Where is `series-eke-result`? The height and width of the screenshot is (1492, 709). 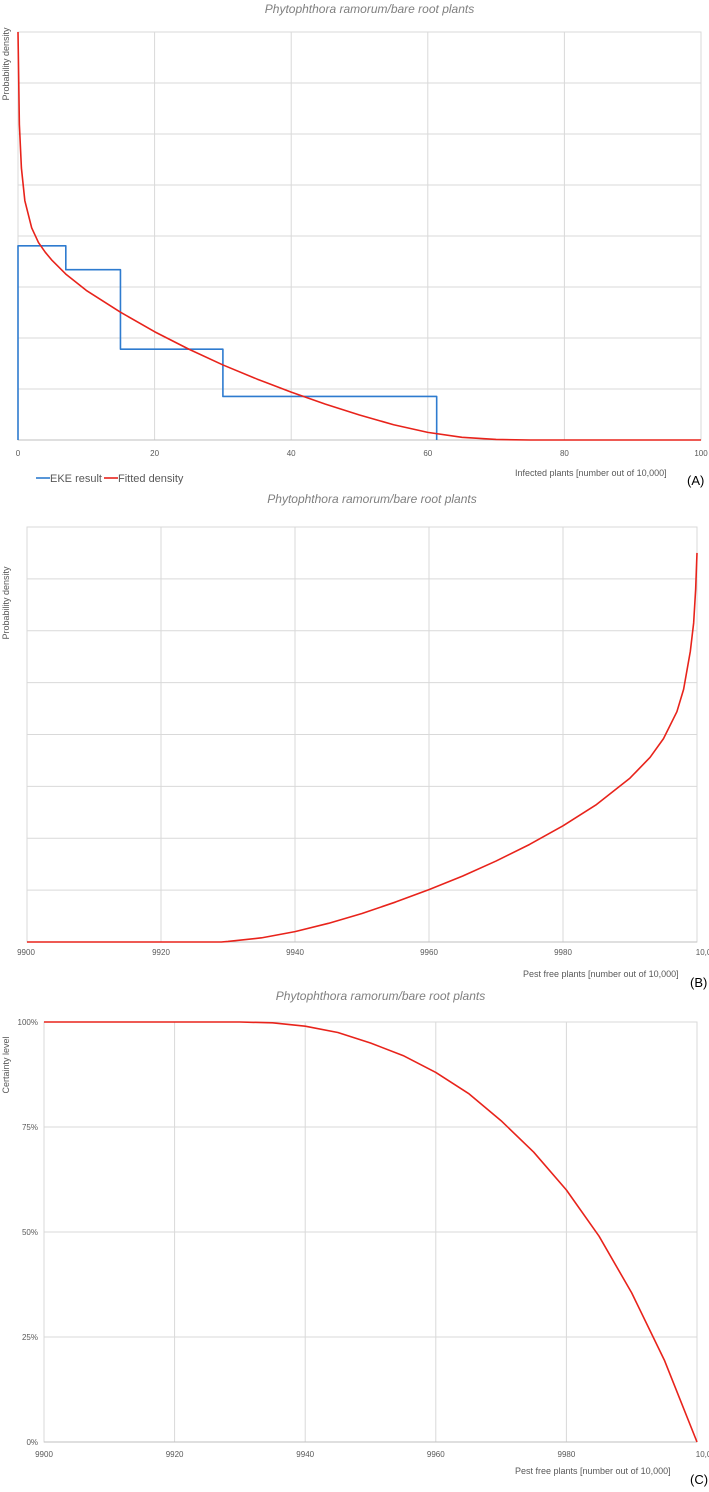
series-eke-result is located at coordinates (227, 342).